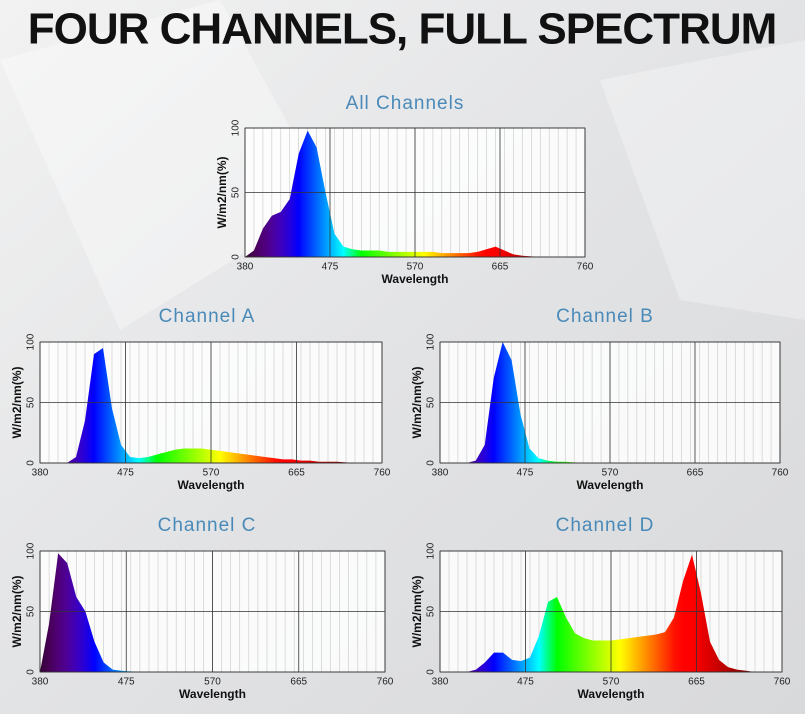 The image size is (805, 714). What do you see at coordinates (605, 525) in the screenshot?
I see `chart-title: Channel D` at bounding box center [605, 525].